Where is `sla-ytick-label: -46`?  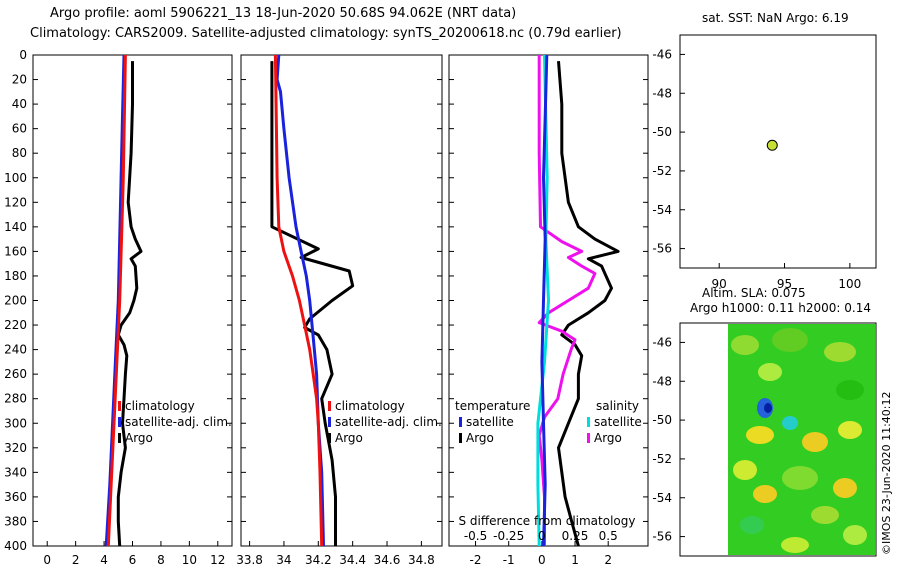
sla-ytick-label: -46 is located at coordinates (662, 342).